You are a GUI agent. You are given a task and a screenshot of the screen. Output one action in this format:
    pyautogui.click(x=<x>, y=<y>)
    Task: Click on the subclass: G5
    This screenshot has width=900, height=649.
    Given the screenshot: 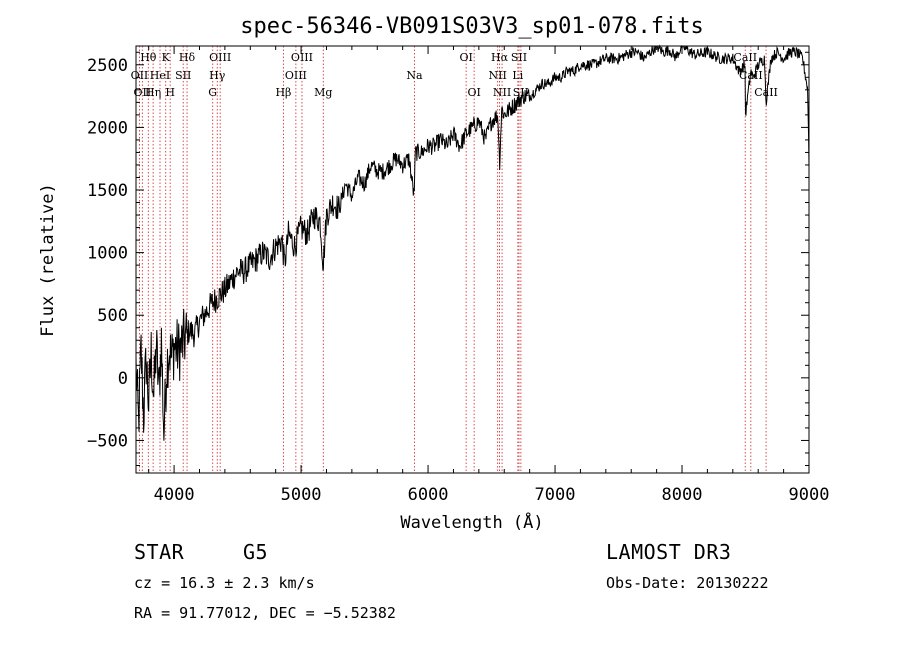 What is the action you would take?
    pyautogui.click(x=256, y=552)
    